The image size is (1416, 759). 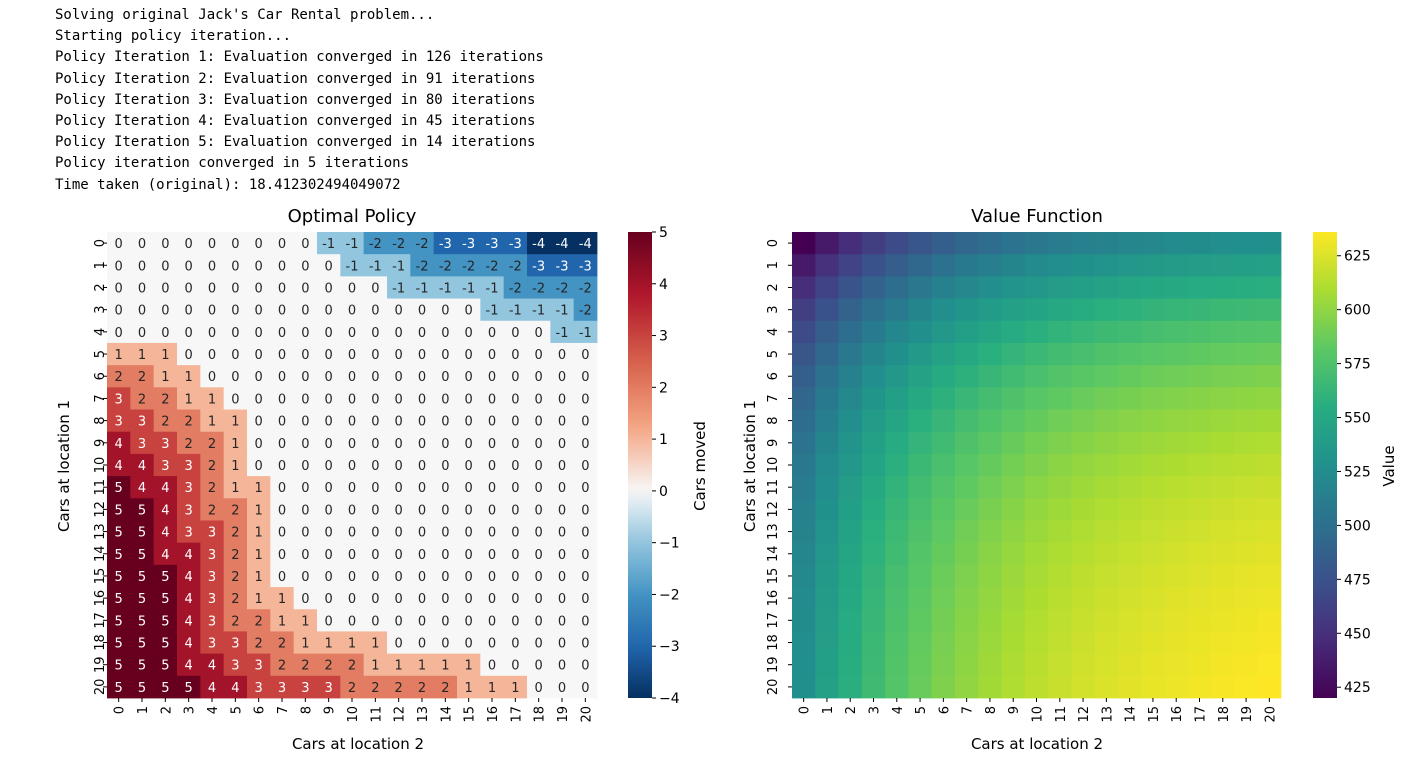 I want to click on y-tick-label: 6, so click(x=773, y=376).